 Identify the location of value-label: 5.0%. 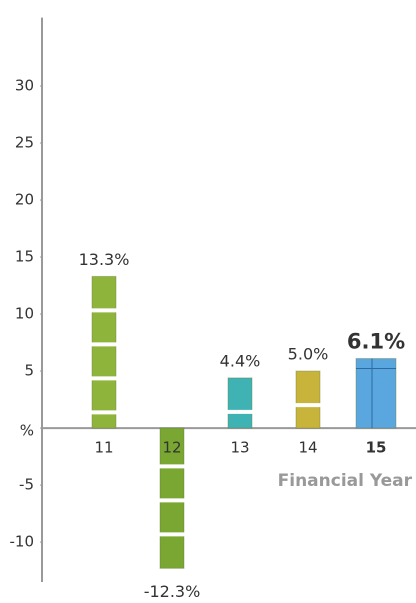
(308, 354).